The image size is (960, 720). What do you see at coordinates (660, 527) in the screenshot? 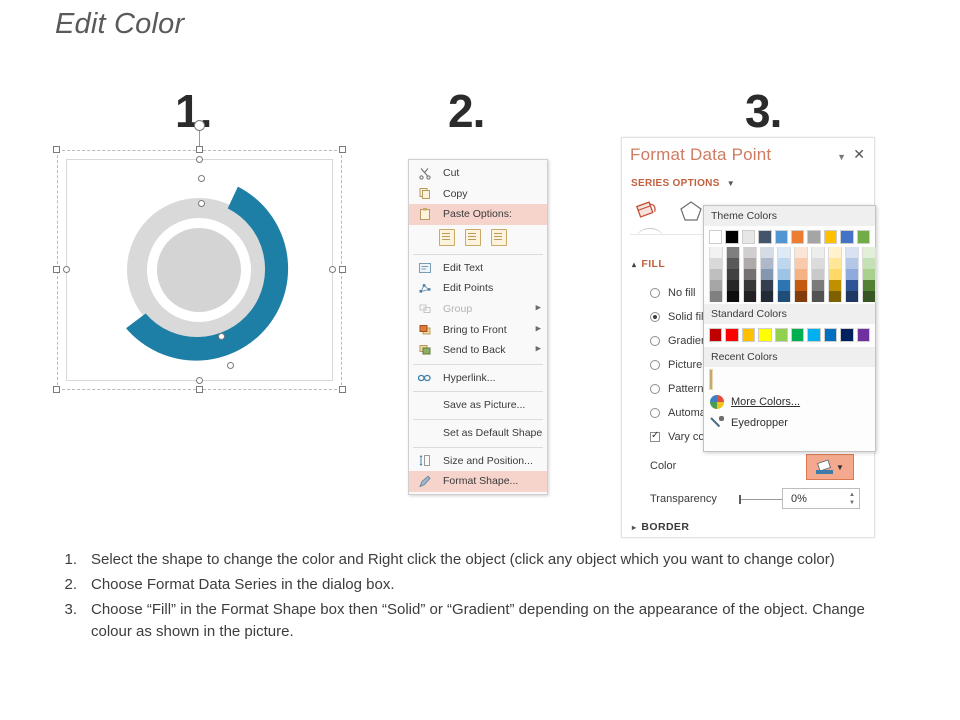
I see `border-section-header: ▸ BORDER` at bounding box center [660, 527].